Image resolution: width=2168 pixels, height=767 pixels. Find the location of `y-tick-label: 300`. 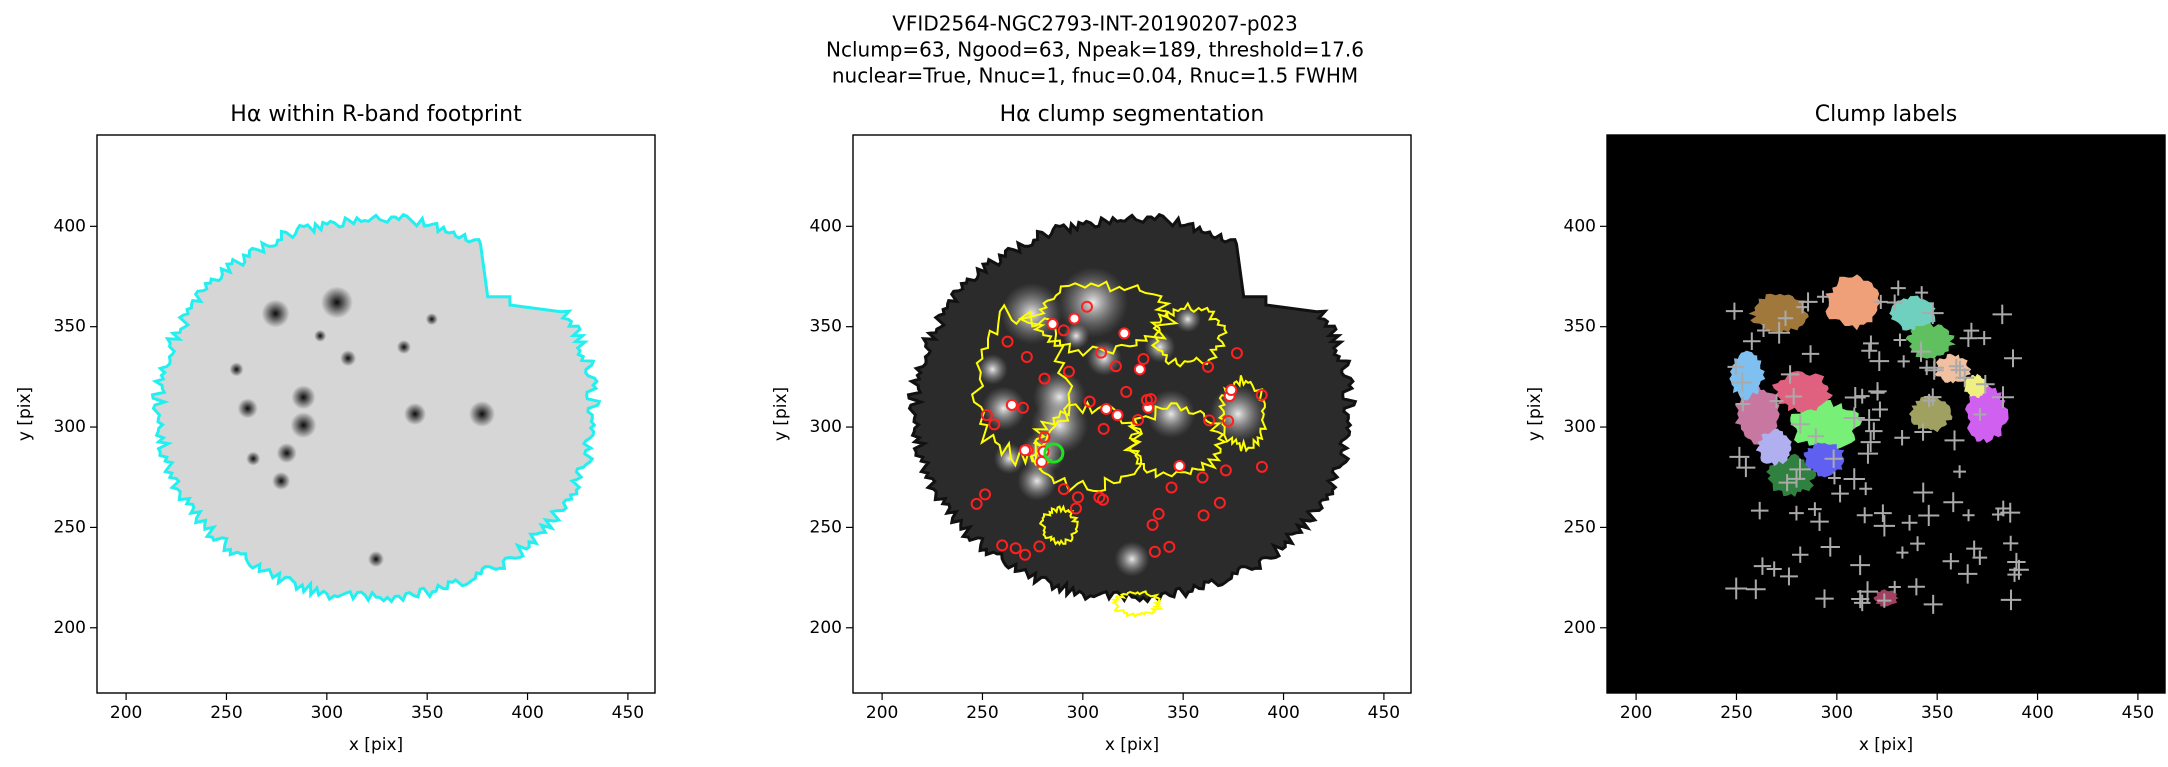

y-tick-label: 300 is located at coordinates (70, 427).